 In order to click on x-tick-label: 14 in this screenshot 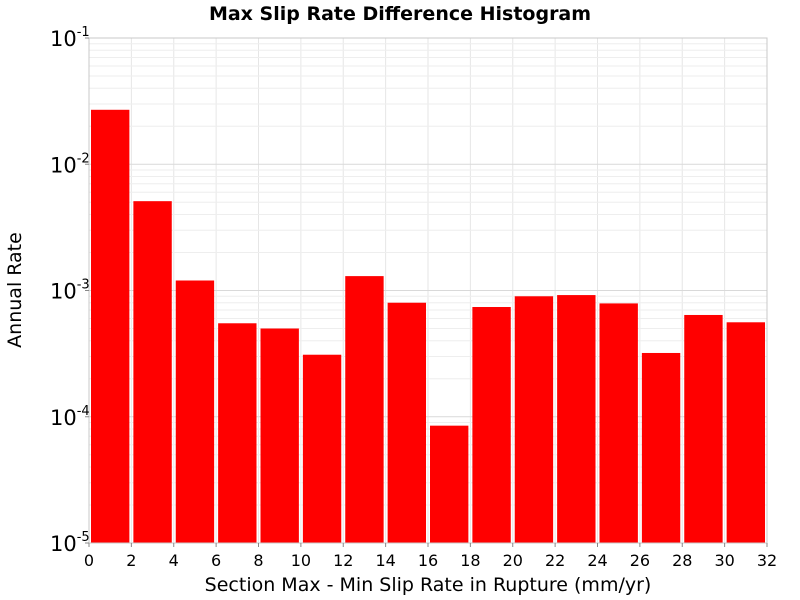, I will do `click(385, 560)`.